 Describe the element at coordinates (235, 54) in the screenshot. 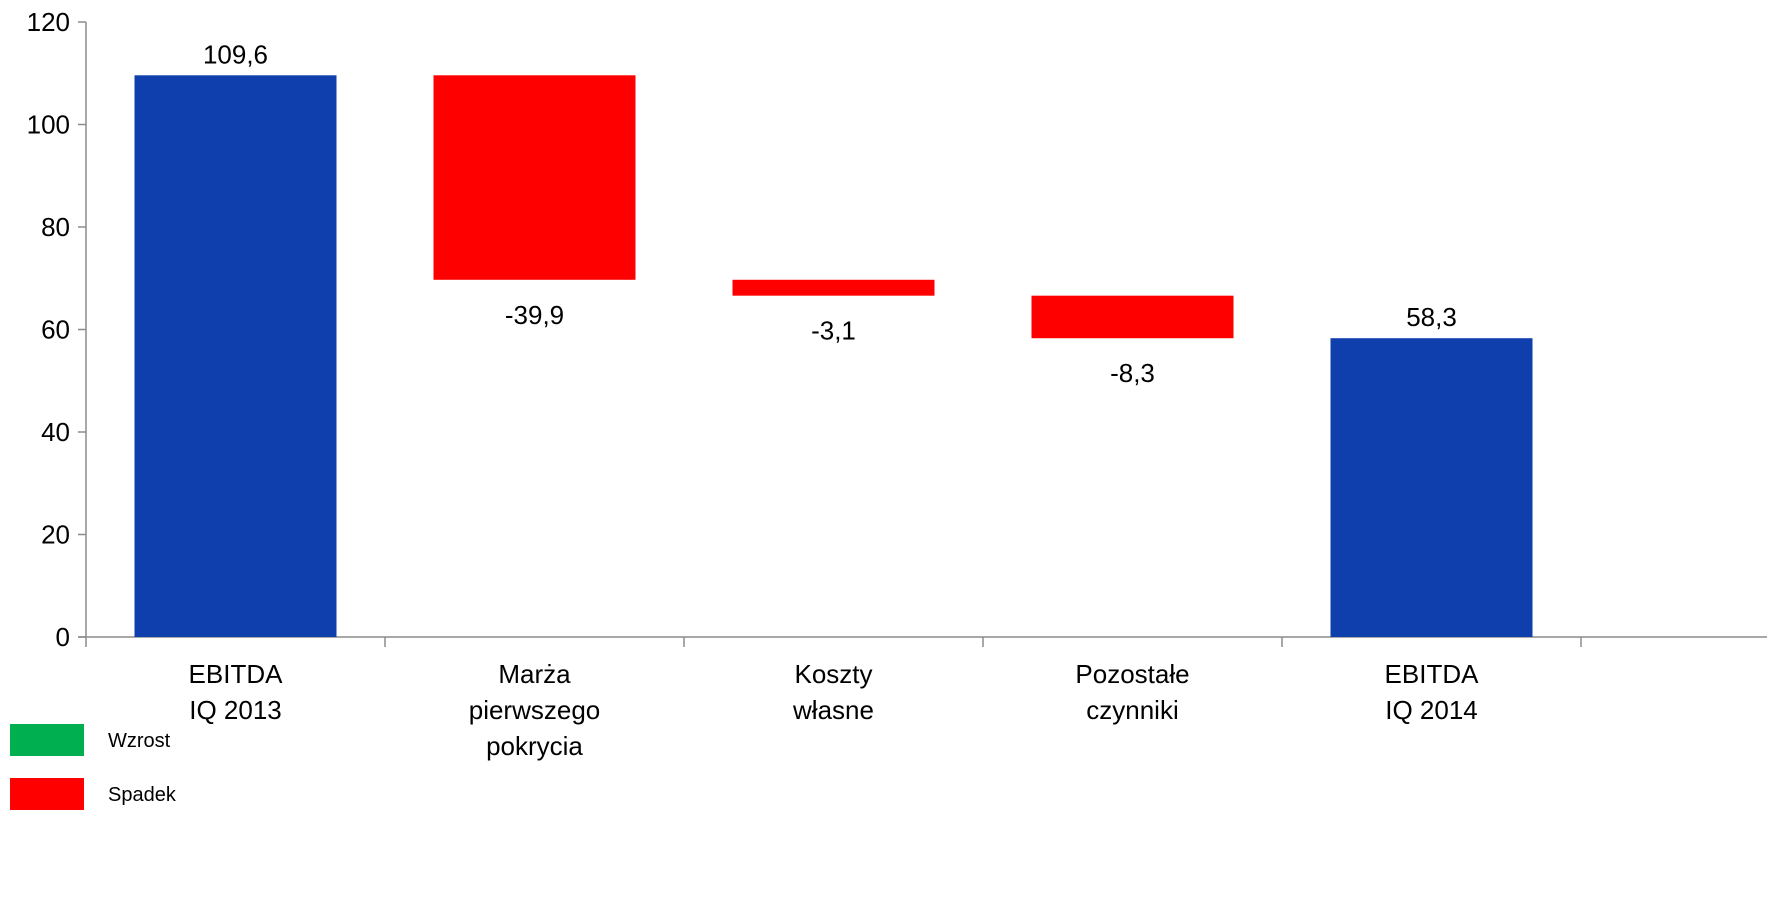

I see `data-label: 109,6` at that location.